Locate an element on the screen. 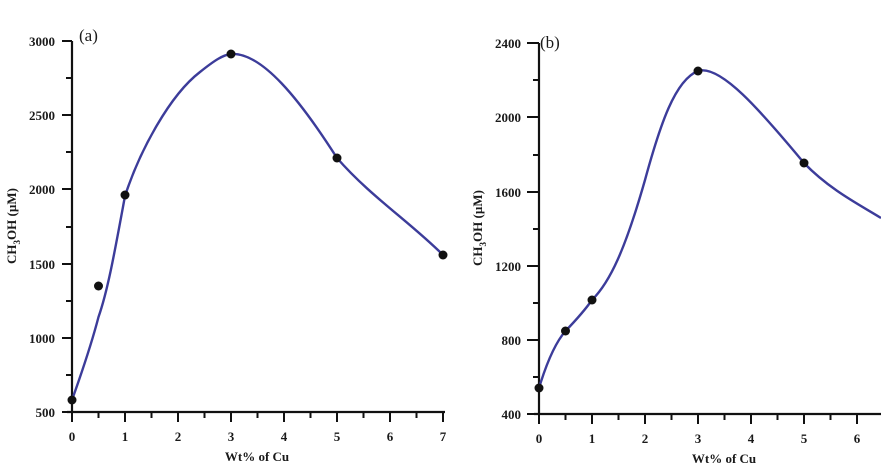 The image size is (881, 469). chart-b-ytick-label: 2000 is located at coordinates (508, 117).